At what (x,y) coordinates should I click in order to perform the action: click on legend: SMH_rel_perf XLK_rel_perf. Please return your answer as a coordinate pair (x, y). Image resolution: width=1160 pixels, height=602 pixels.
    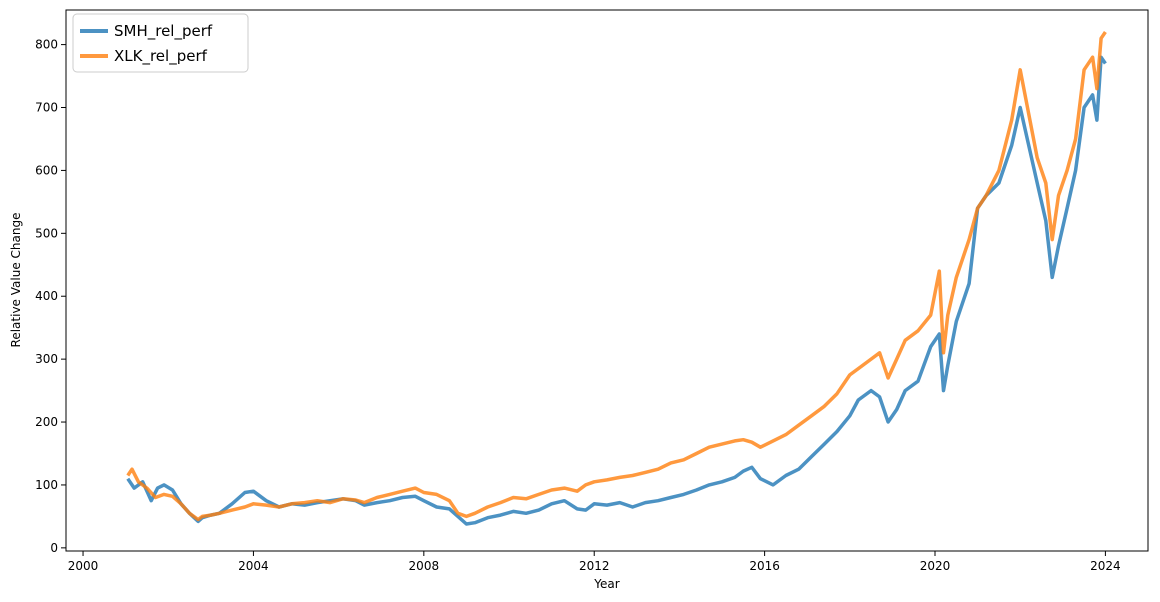
    Looking at the image, I should click on (160, 43).